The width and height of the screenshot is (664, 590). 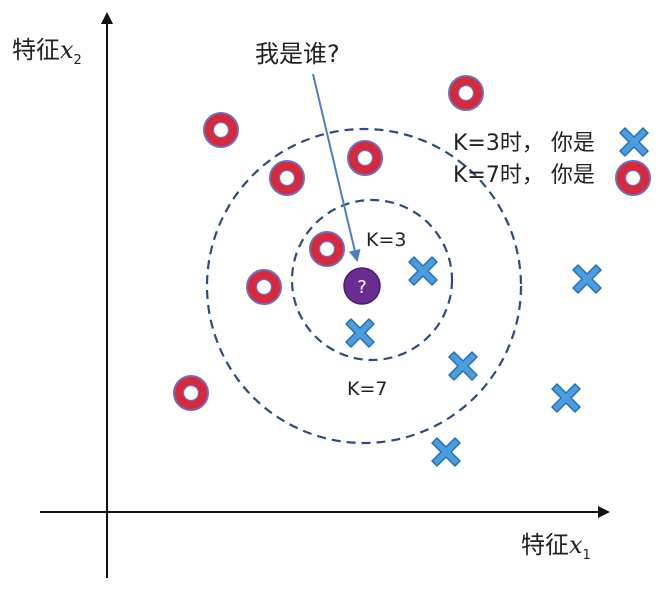 I want to click on answer-k3-label: K=3时， 你是, so click(x=524, y=143).